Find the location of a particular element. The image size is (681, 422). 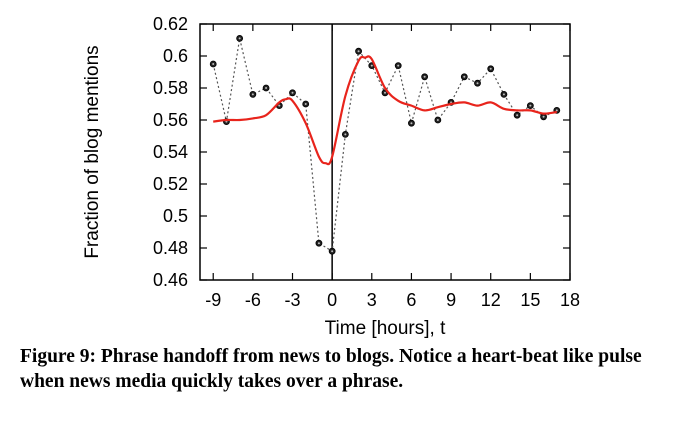

smoothed-series-line is located at coordinates (385, 110).